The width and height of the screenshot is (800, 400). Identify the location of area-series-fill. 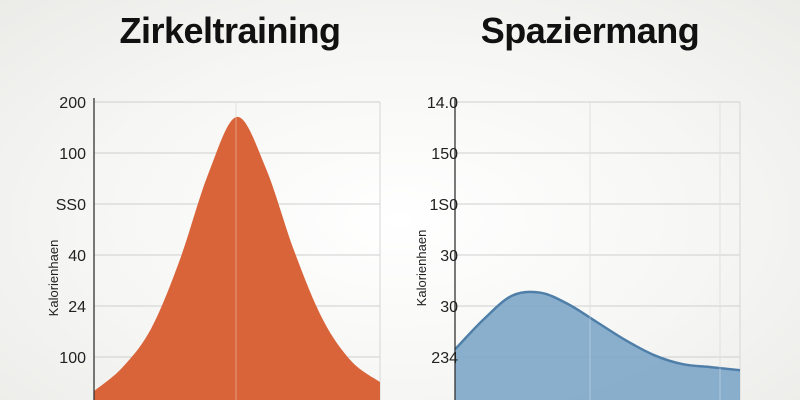
(597, 345).